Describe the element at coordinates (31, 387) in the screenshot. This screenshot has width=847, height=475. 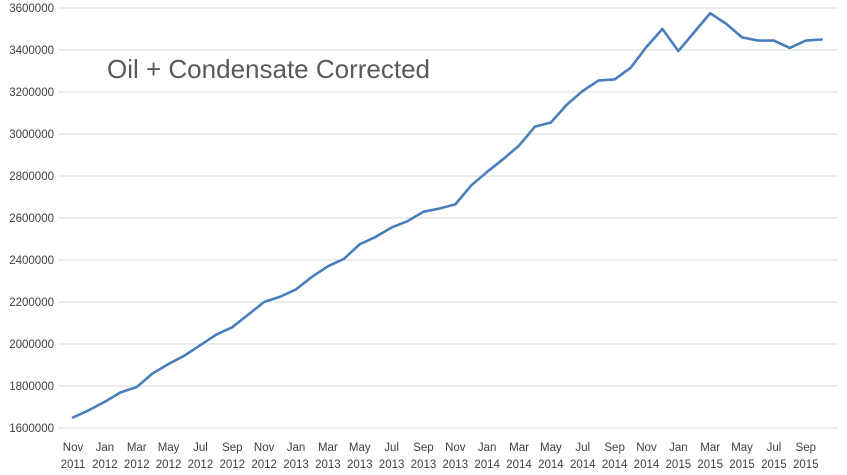
I see `y-tick-label: 1800000` at that location.